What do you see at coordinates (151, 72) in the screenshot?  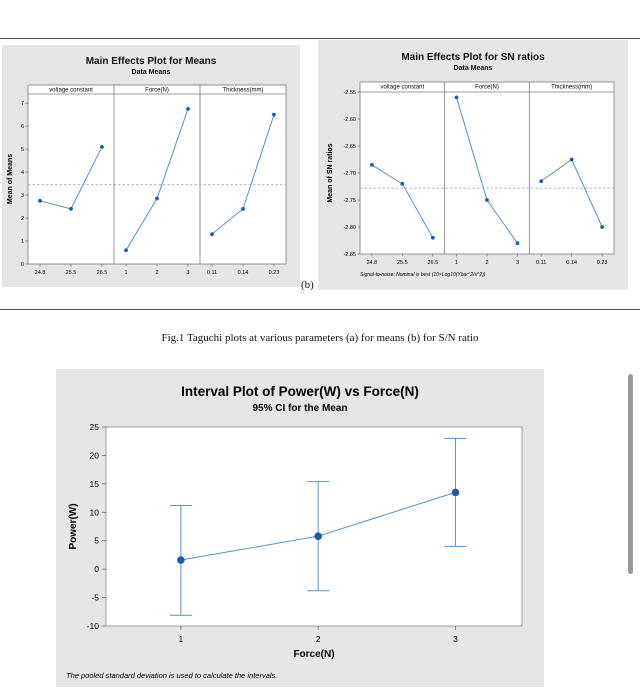 I see `means-chart-subtitle: Data Means` at bounding box center [151, 72].